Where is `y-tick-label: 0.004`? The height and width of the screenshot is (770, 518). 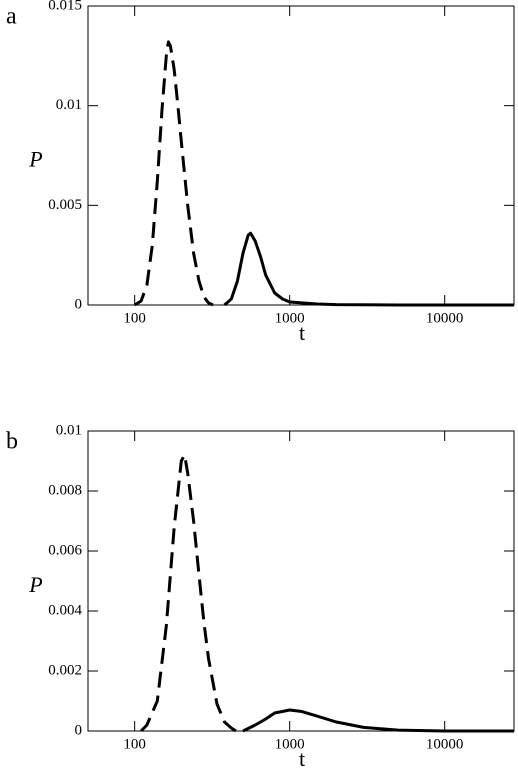 y-tick-label: 0.004 is located at coordinates (65, 610).